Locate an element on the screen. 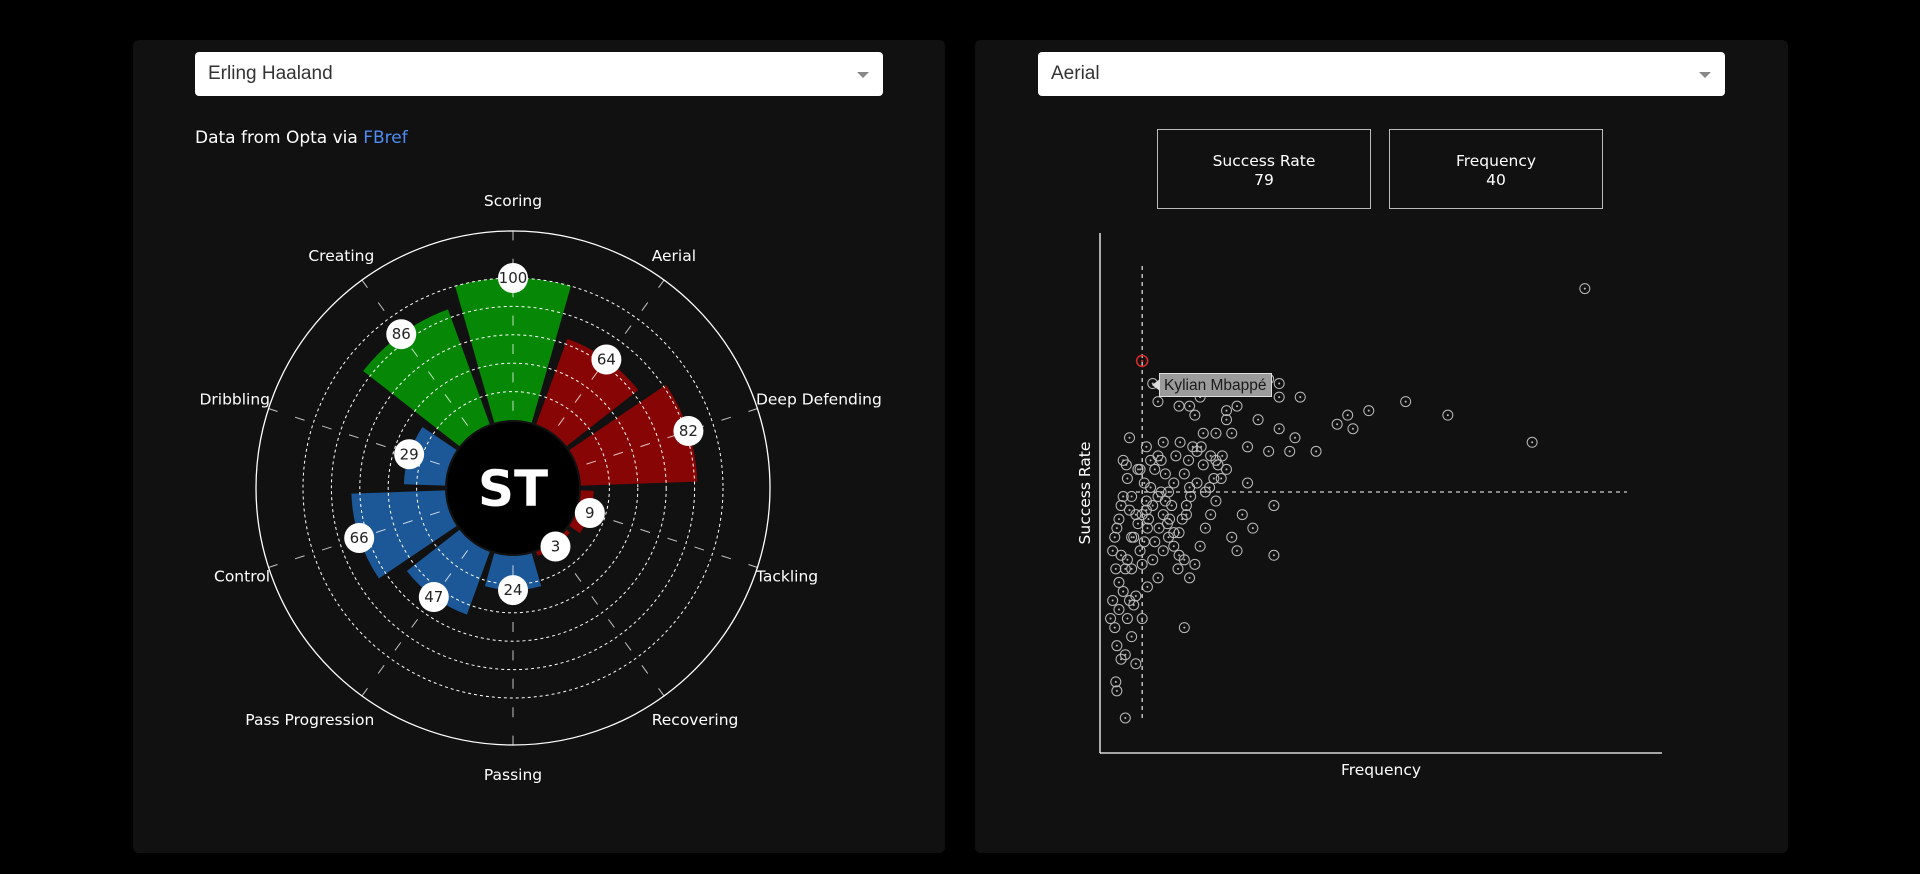  value-label: 9 is located at coordinates (590, 513).